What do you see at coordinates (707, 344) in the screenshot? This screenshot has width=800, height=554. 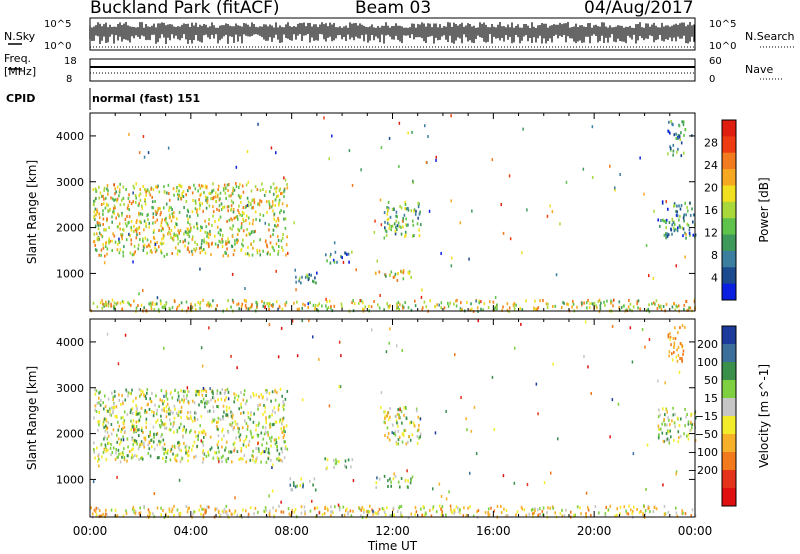 I see `colorbar-tick-label: 200` at bounding box center [707, 344].